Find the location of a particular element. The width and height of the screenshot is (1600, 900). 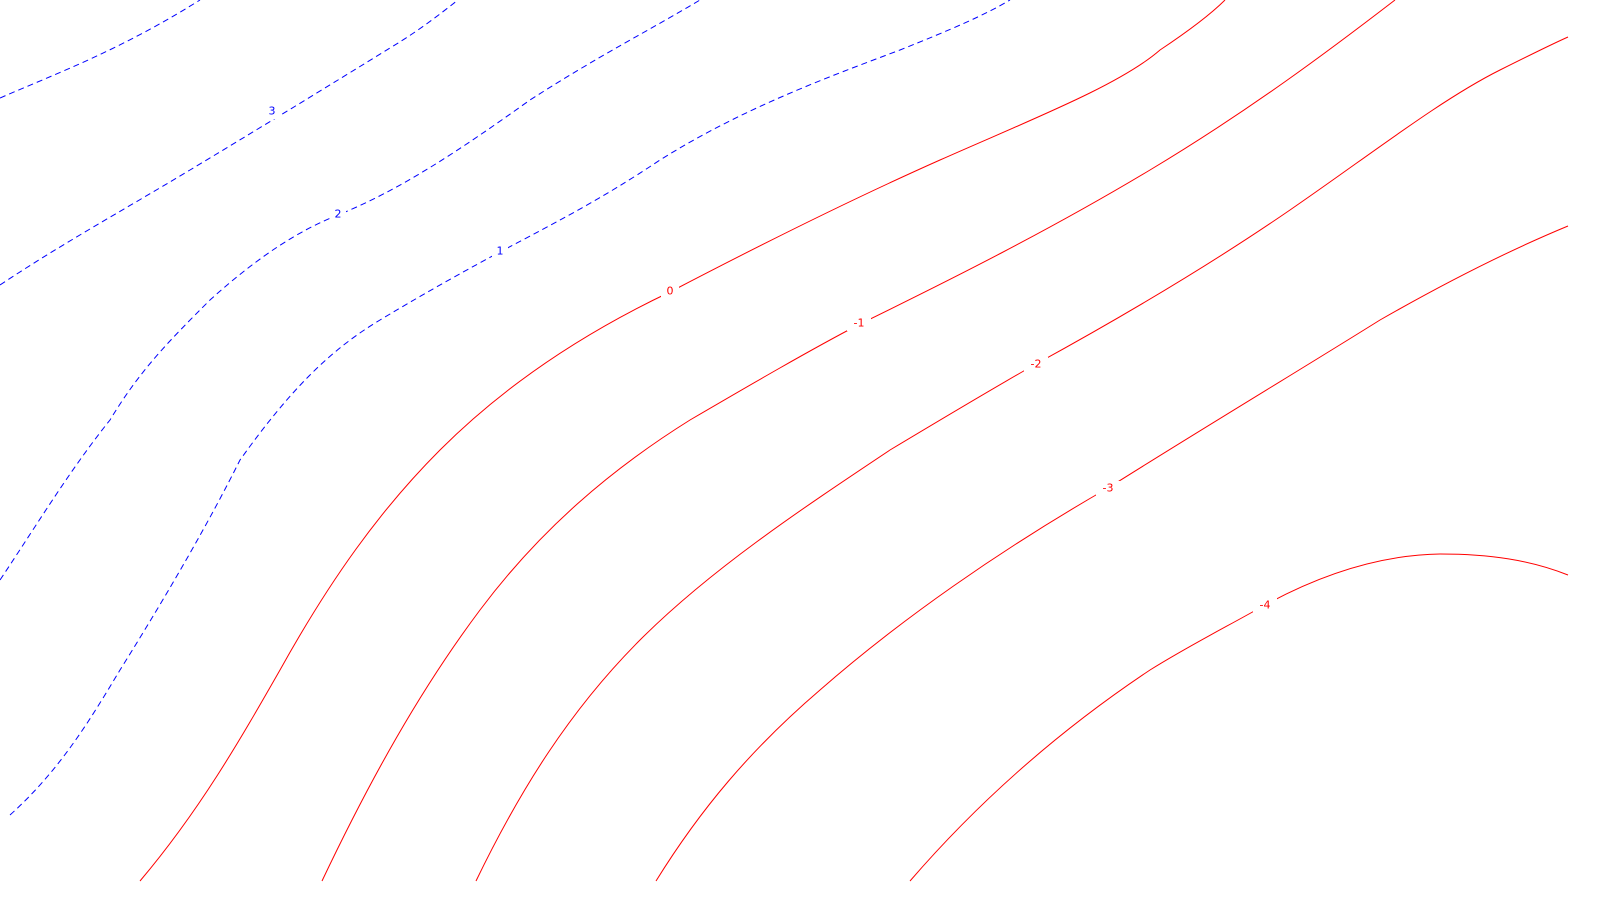

contour-label-neg2: -2 is located at coordinates (1036, 364).